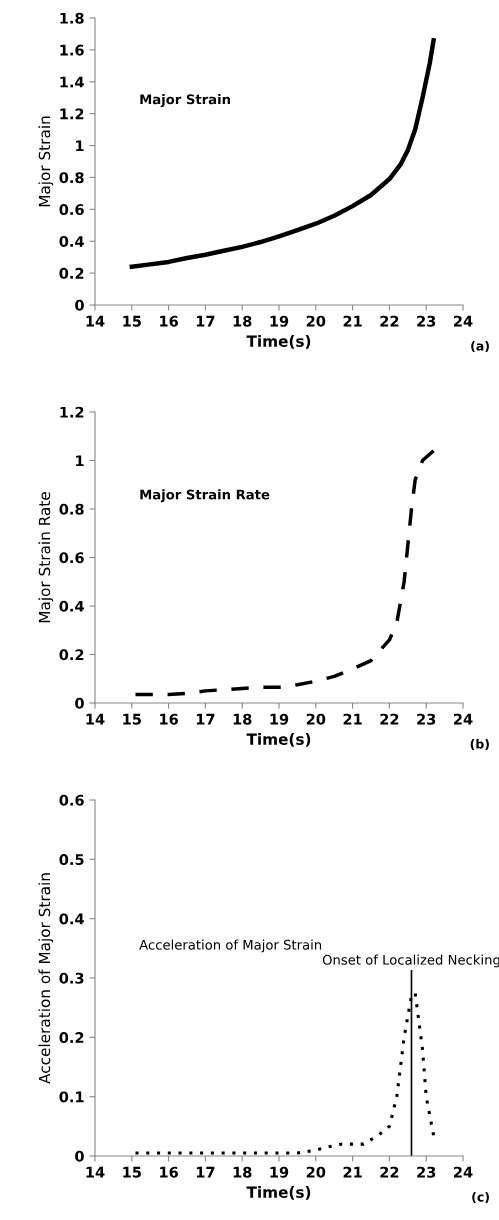 The height and width of the screenshot is (1220, 499). Describe the element at coordinates (71, 860) in the screenshot. I see `y-tick-label: 0.5` at that location.